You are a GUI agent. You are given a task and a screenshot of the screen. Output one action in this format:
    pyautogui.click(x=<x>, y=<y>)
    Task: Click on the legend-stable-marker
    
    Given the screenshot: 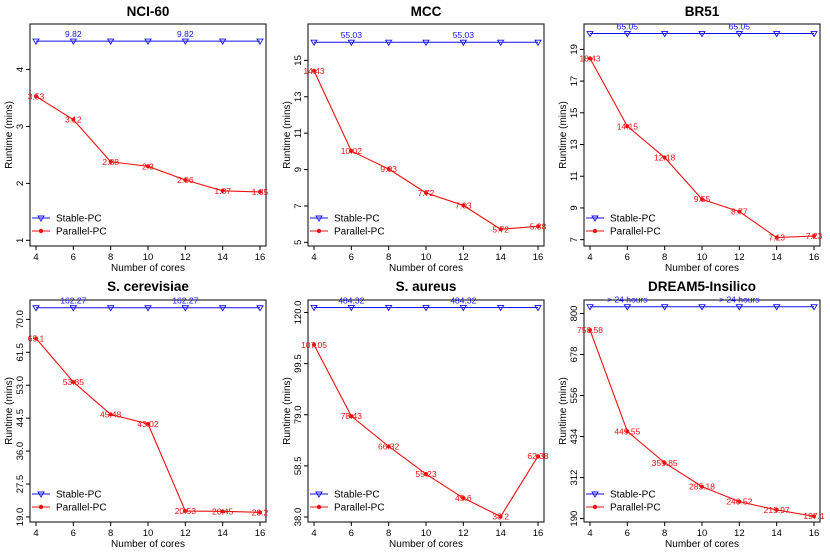 What is the action you would take?
    pyautogui.click(x=595, y=494)
    